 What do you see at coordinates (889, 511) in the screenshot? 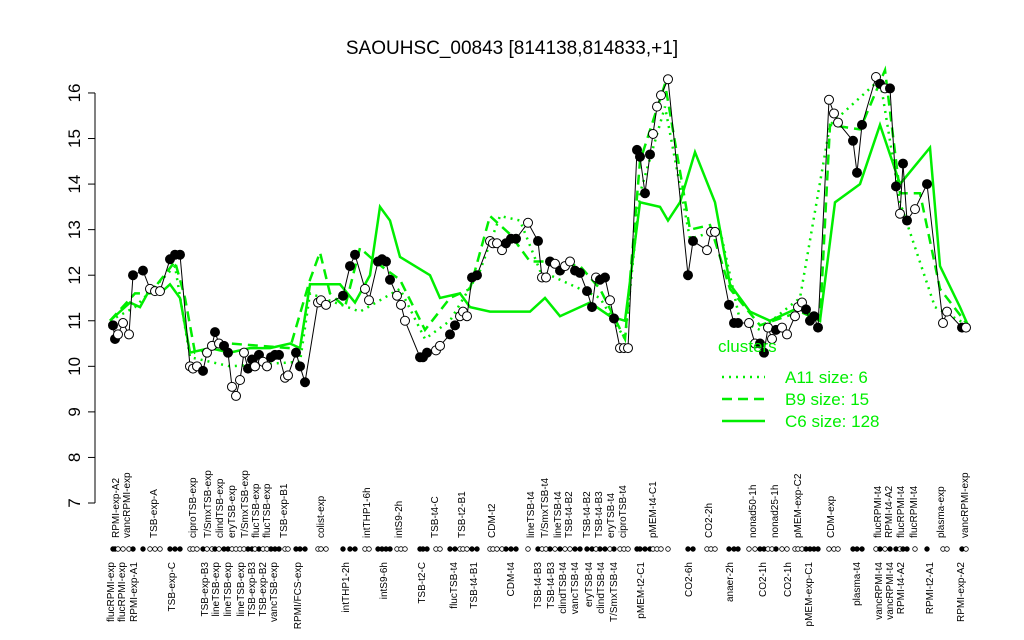
I see `x-label-top: RPMI-t4-A2` at bounding box center [889, 511].